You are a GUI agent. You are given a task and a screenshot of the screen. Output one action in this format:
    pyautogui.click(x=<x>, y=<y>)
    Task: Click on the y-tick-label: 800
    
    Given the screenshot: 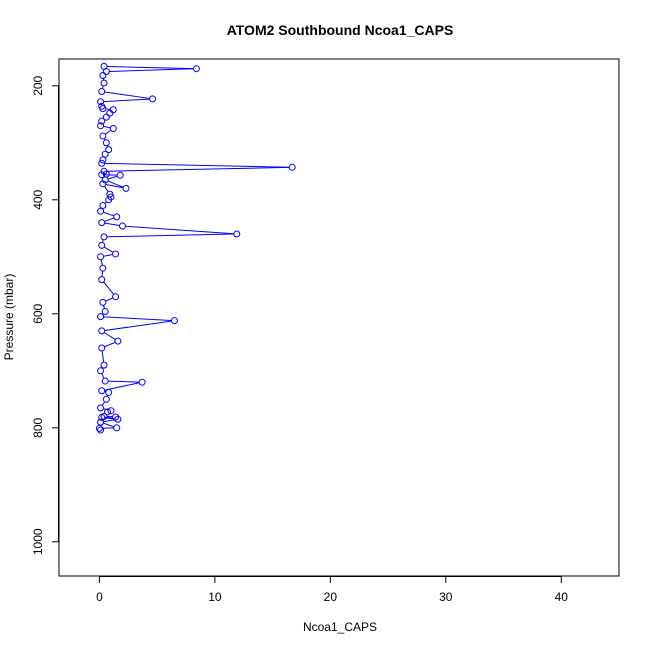 What is the action you would take?
    pyautogui.click(x=38, y=427)
    